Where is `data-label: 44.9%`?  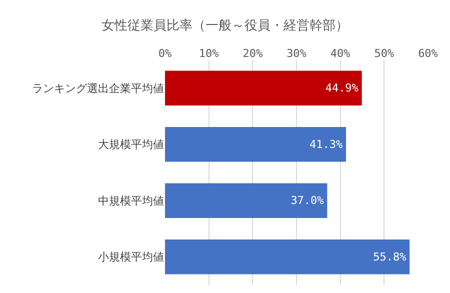 data-label: 44.9% is located at coordinates (342, 88).